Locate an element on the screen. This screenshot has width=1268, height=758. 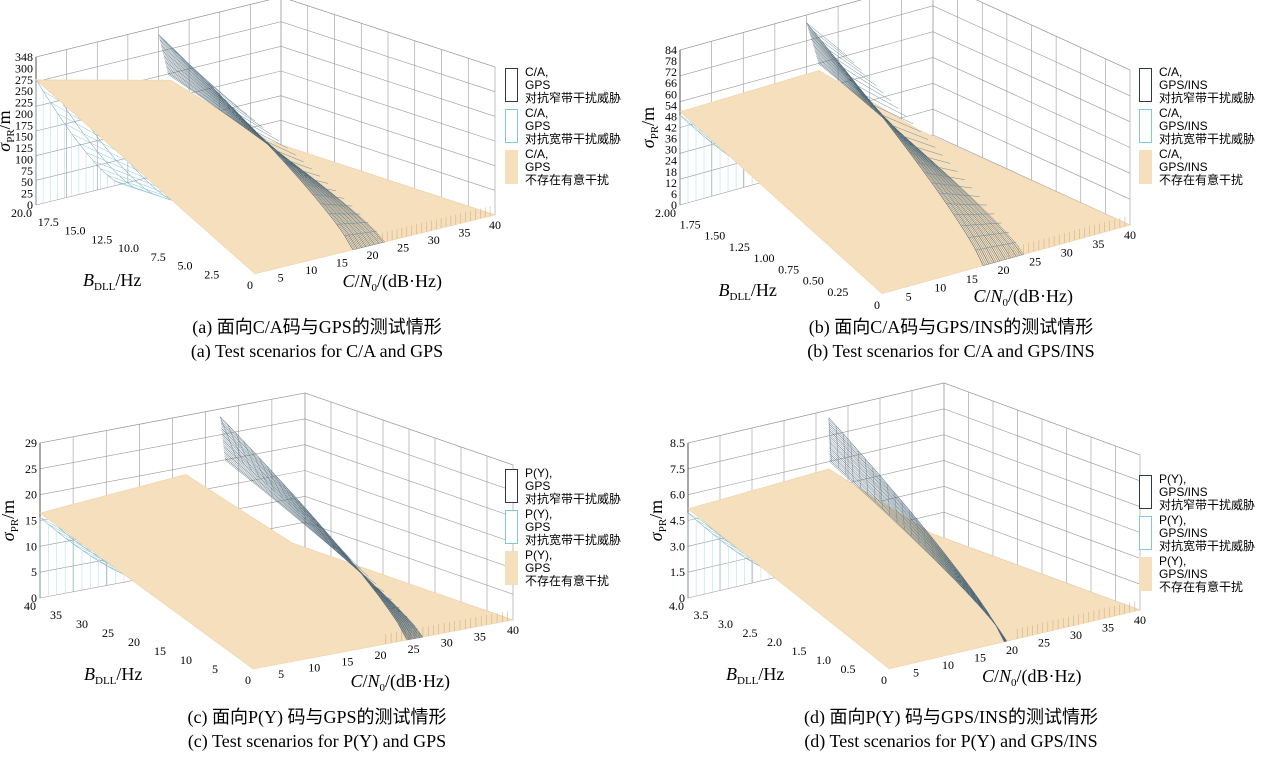
y-tick-label: 175 is located at coordinates (24, 125).